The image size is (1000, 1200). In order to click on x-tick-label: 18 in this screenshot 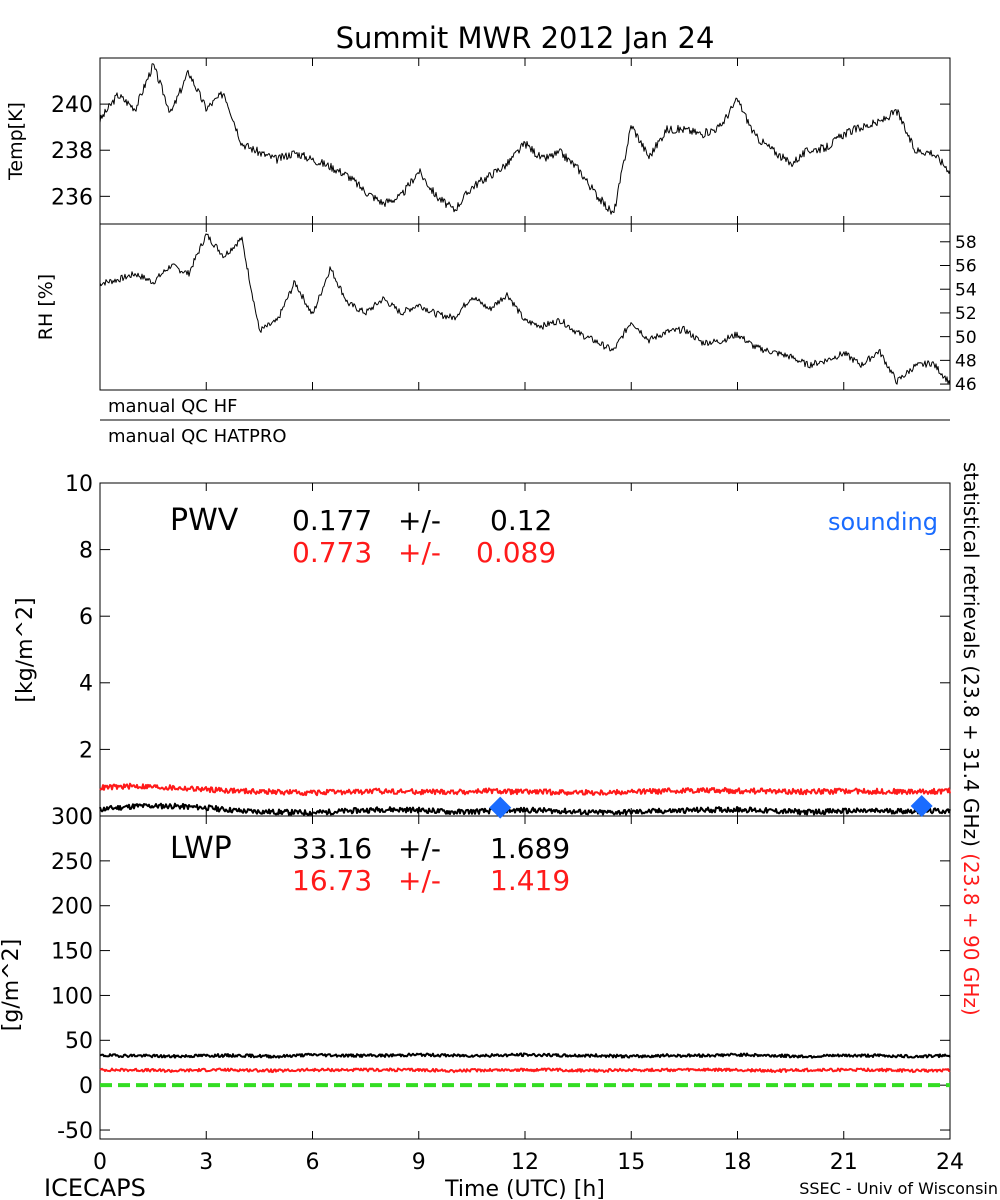, I will do `click(738, 1162)`.